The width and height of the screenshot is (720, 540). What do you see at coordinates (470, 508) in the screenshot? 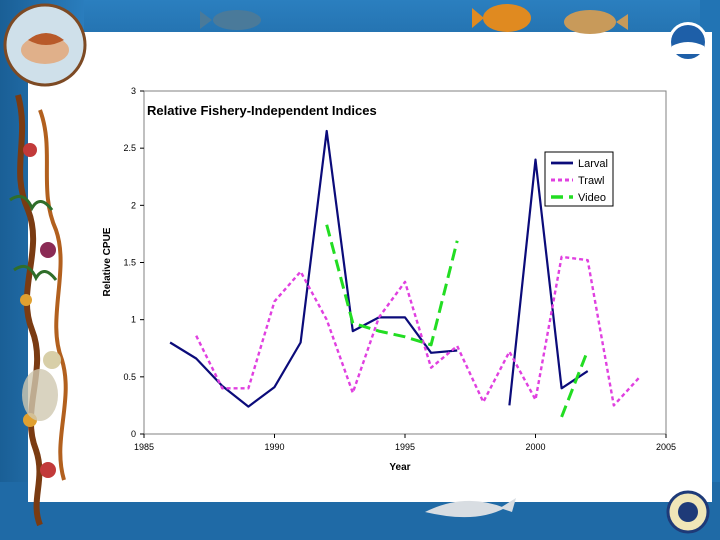
I see `dolphin-icon` at bounding box center [470, 508].